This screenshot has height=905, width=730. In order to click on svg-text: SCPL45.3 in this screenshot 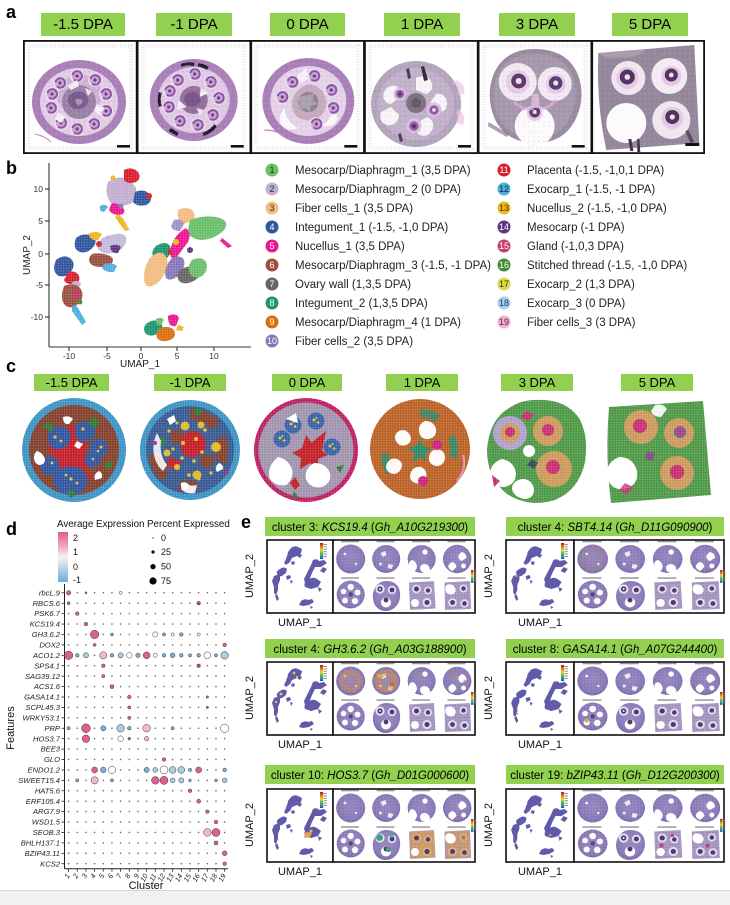, I will do `click(42, 707)`.